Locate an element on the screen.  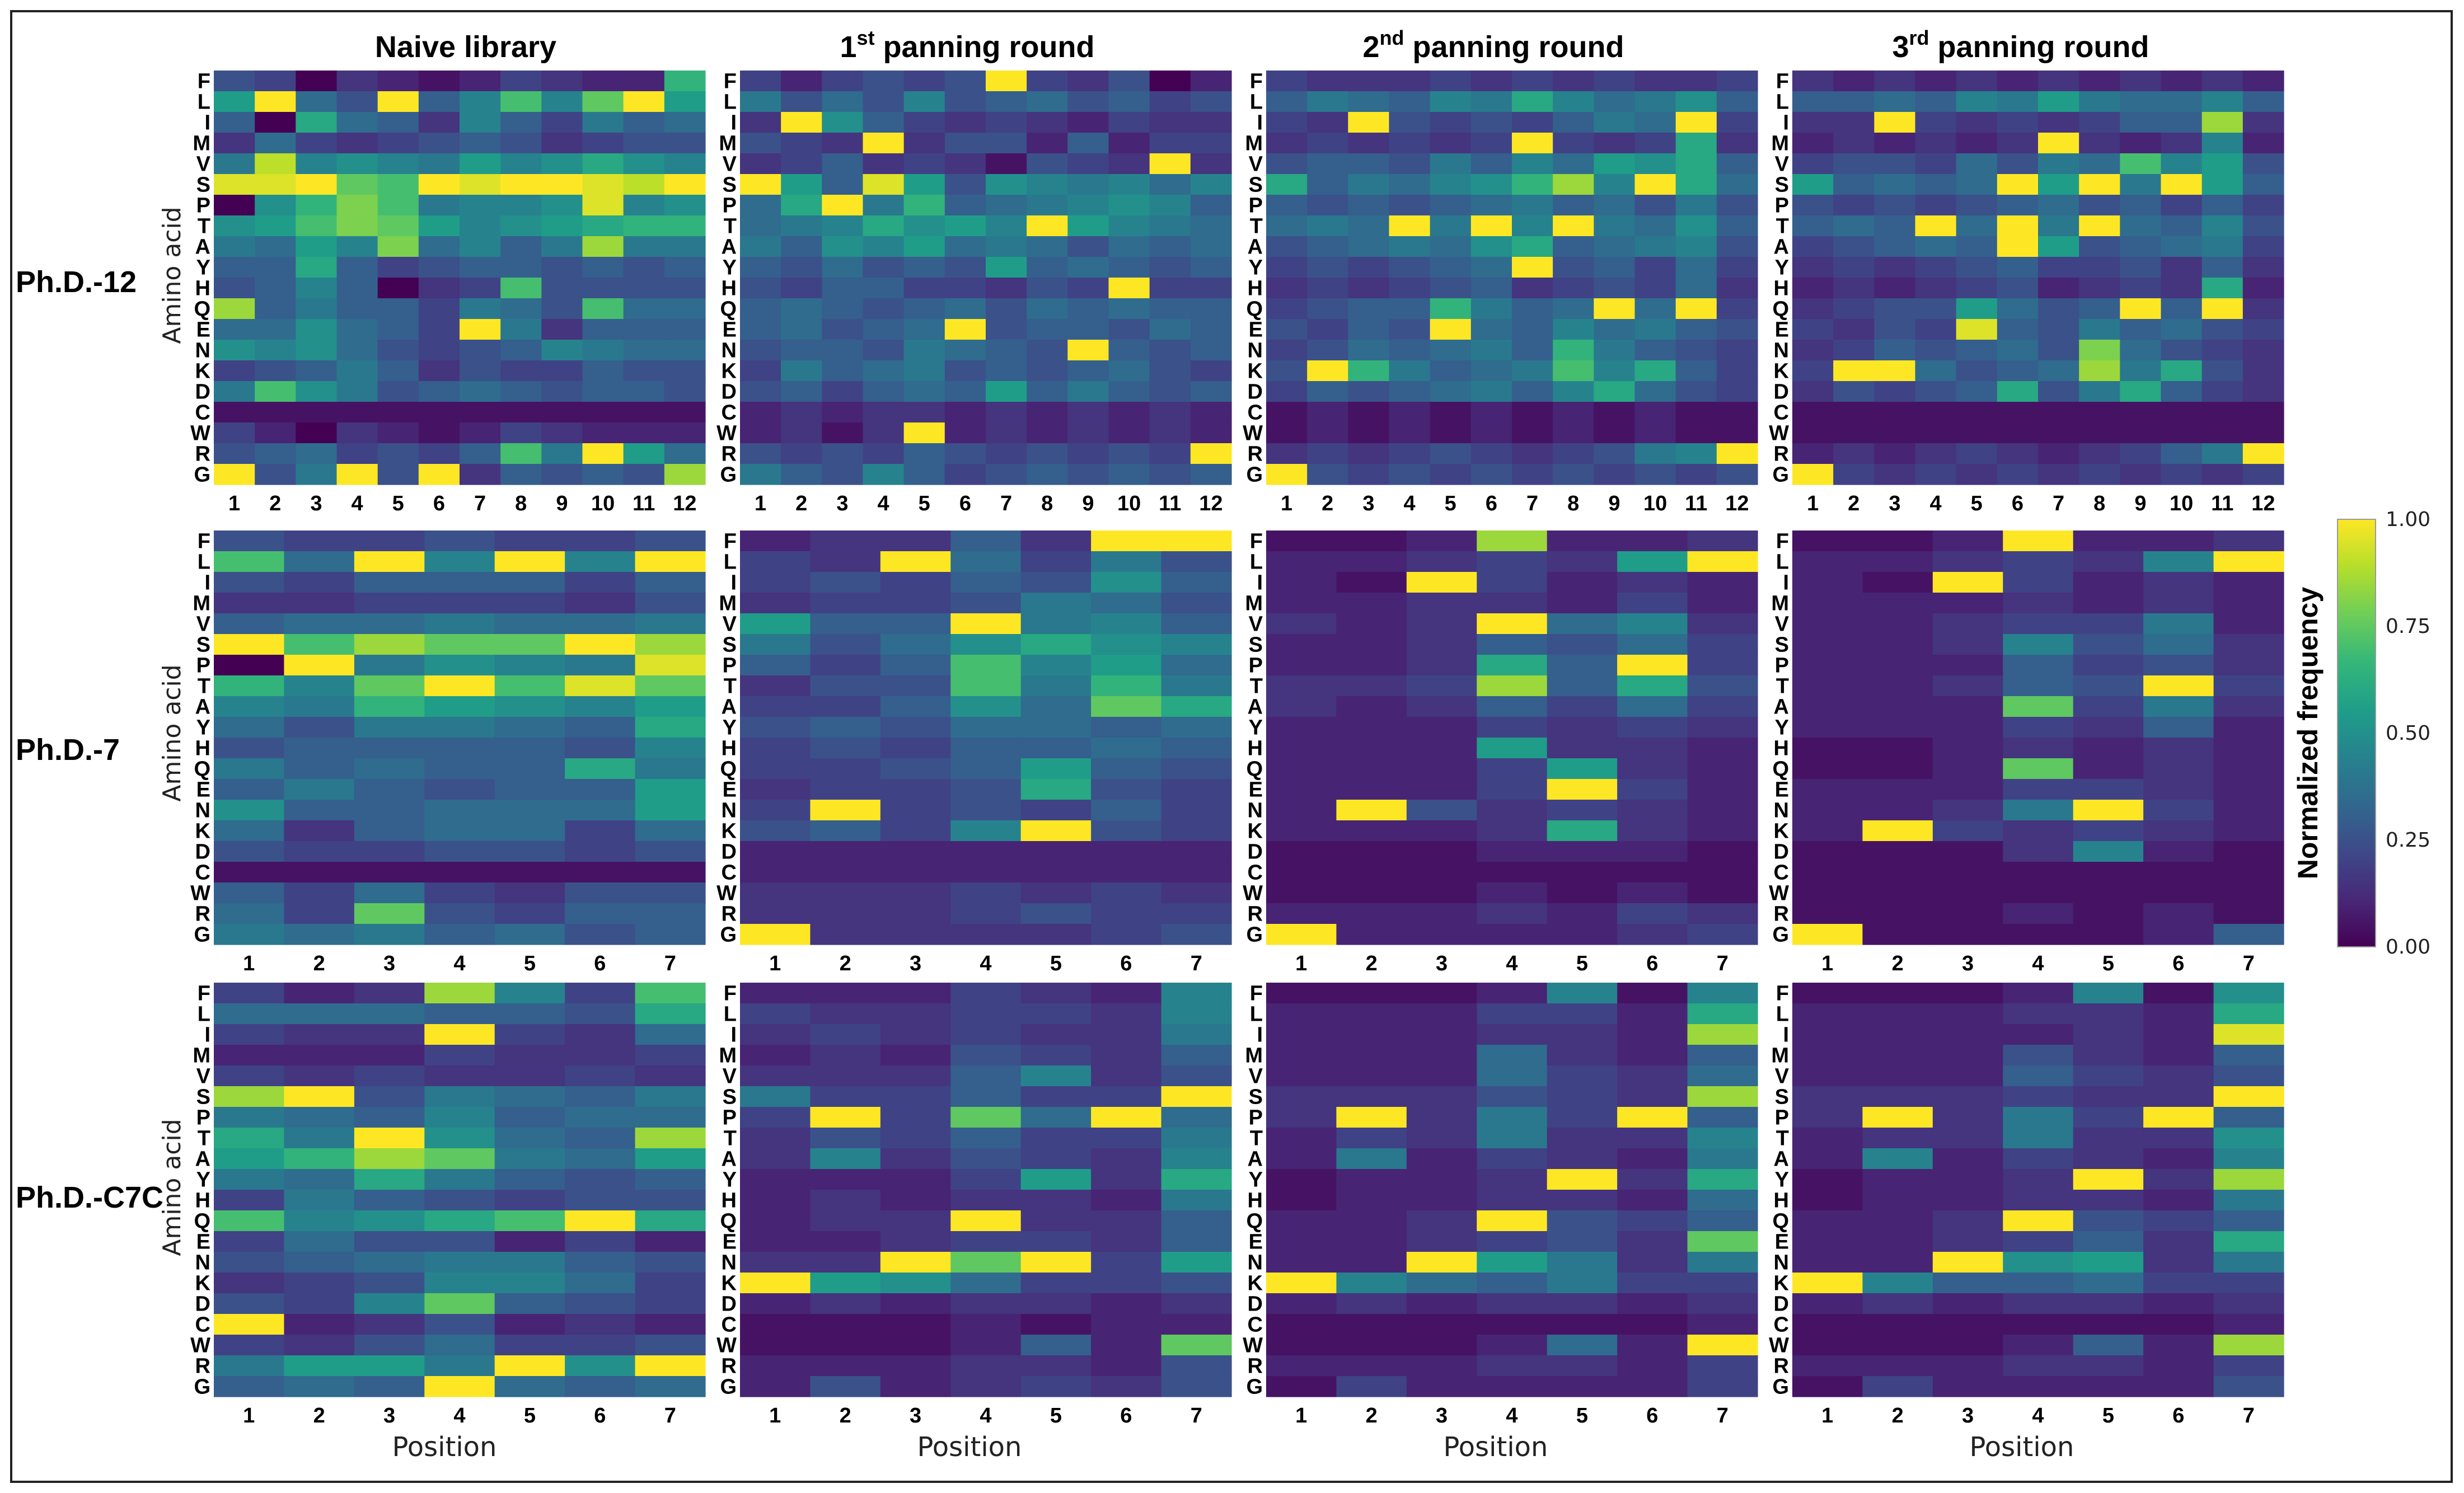
amino-acid-tick-label: W is located at coordinates (1253, 1346).